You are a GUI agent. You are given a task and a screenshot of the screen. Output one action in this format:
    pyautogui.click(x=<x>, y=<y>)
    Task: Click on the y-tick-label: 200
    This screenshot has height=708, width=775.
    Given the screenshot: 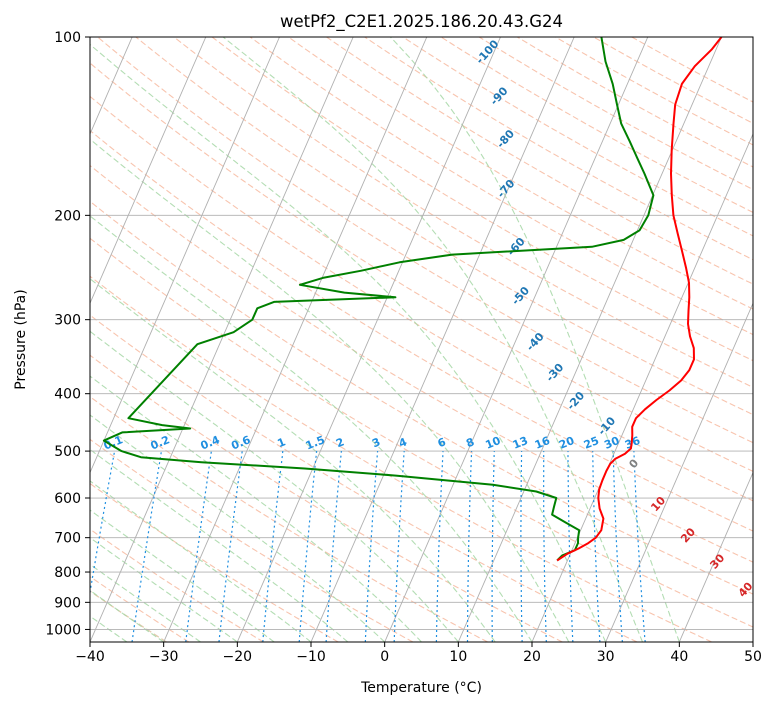 What is the action you would take?
    pyautogui.click(x=67, y=216)
    